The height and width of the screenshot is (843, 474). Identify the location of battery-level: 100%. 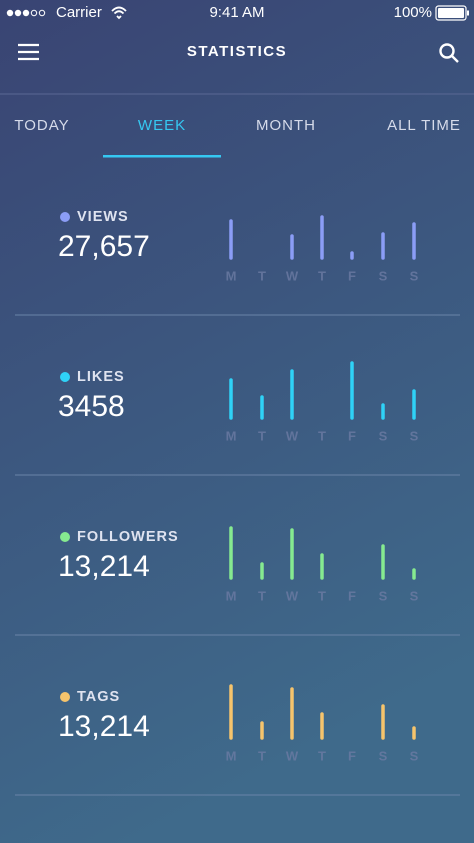
(413, 12).